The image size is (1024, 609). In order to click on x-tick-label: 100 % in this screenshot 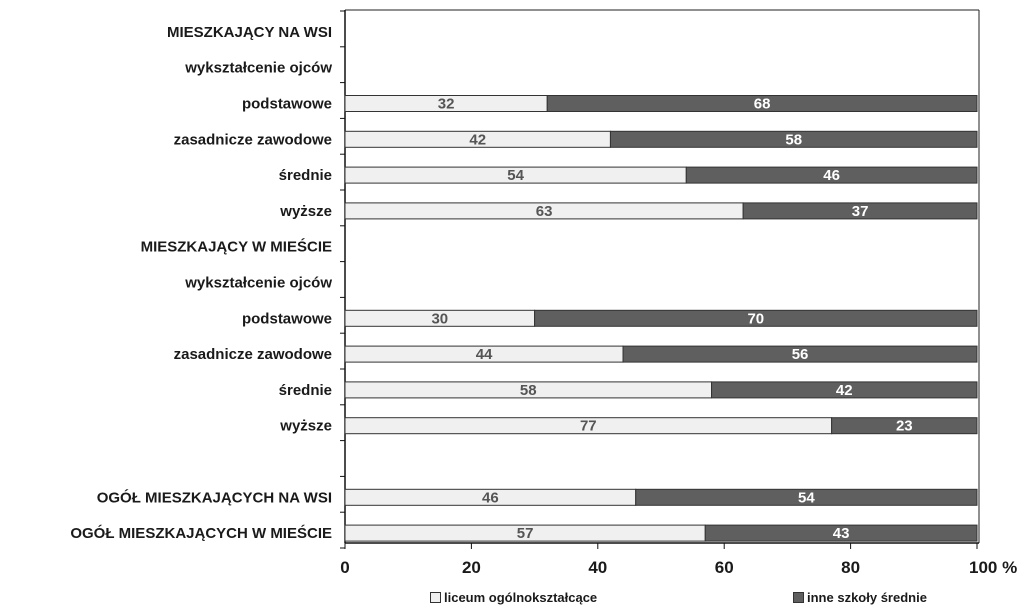, I will do `click(993, 567)`.